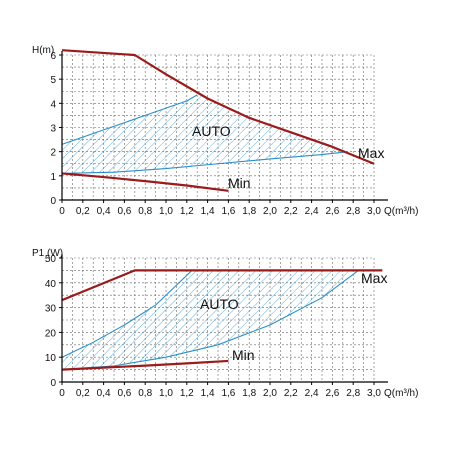 Image resolution: width=450 pixels, height=455 pixels. Describe the element at coordinates (53, 80) in the screenshot. I see `y-tick-label: 5` at that location.